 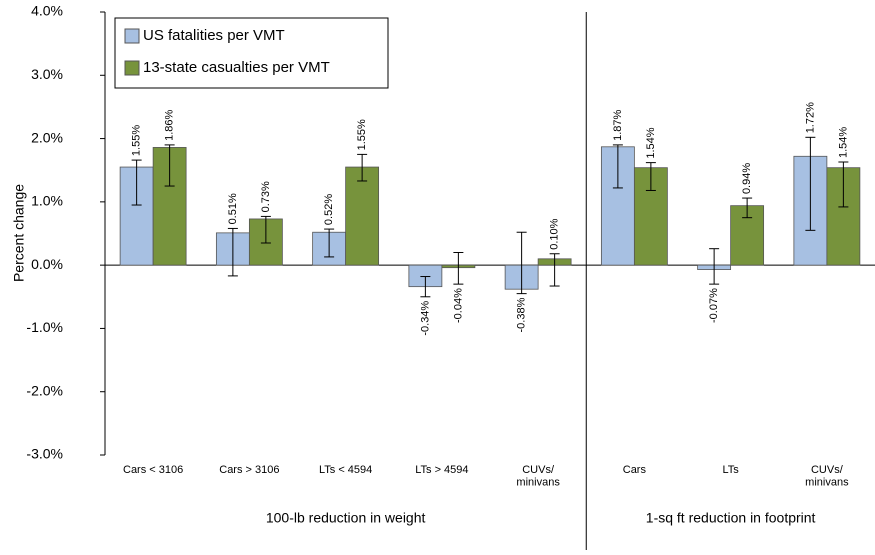 What do you see at coordinates (47, 264) in the screenshot?
I see `y-tick-label: 0.0%` at bounding box center [47, 264].